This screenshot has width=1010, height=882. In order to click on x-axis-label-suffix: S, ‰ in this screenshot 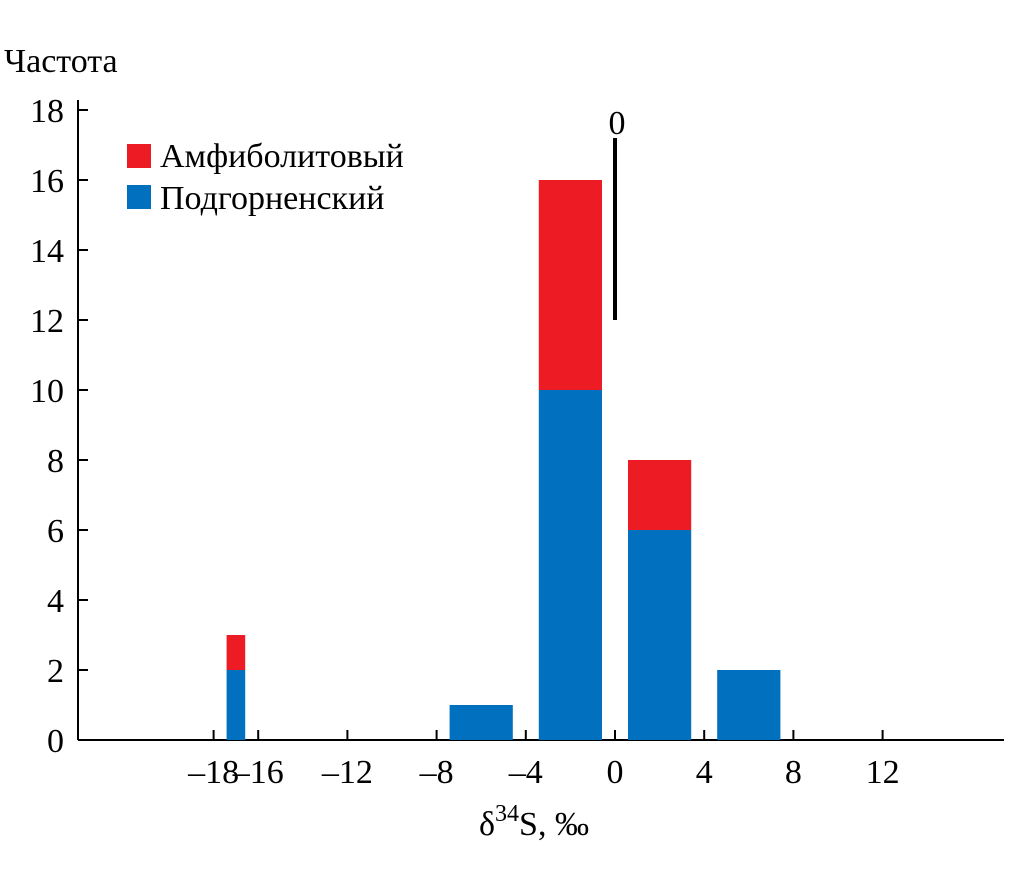, I will do `click(554, 824)`.